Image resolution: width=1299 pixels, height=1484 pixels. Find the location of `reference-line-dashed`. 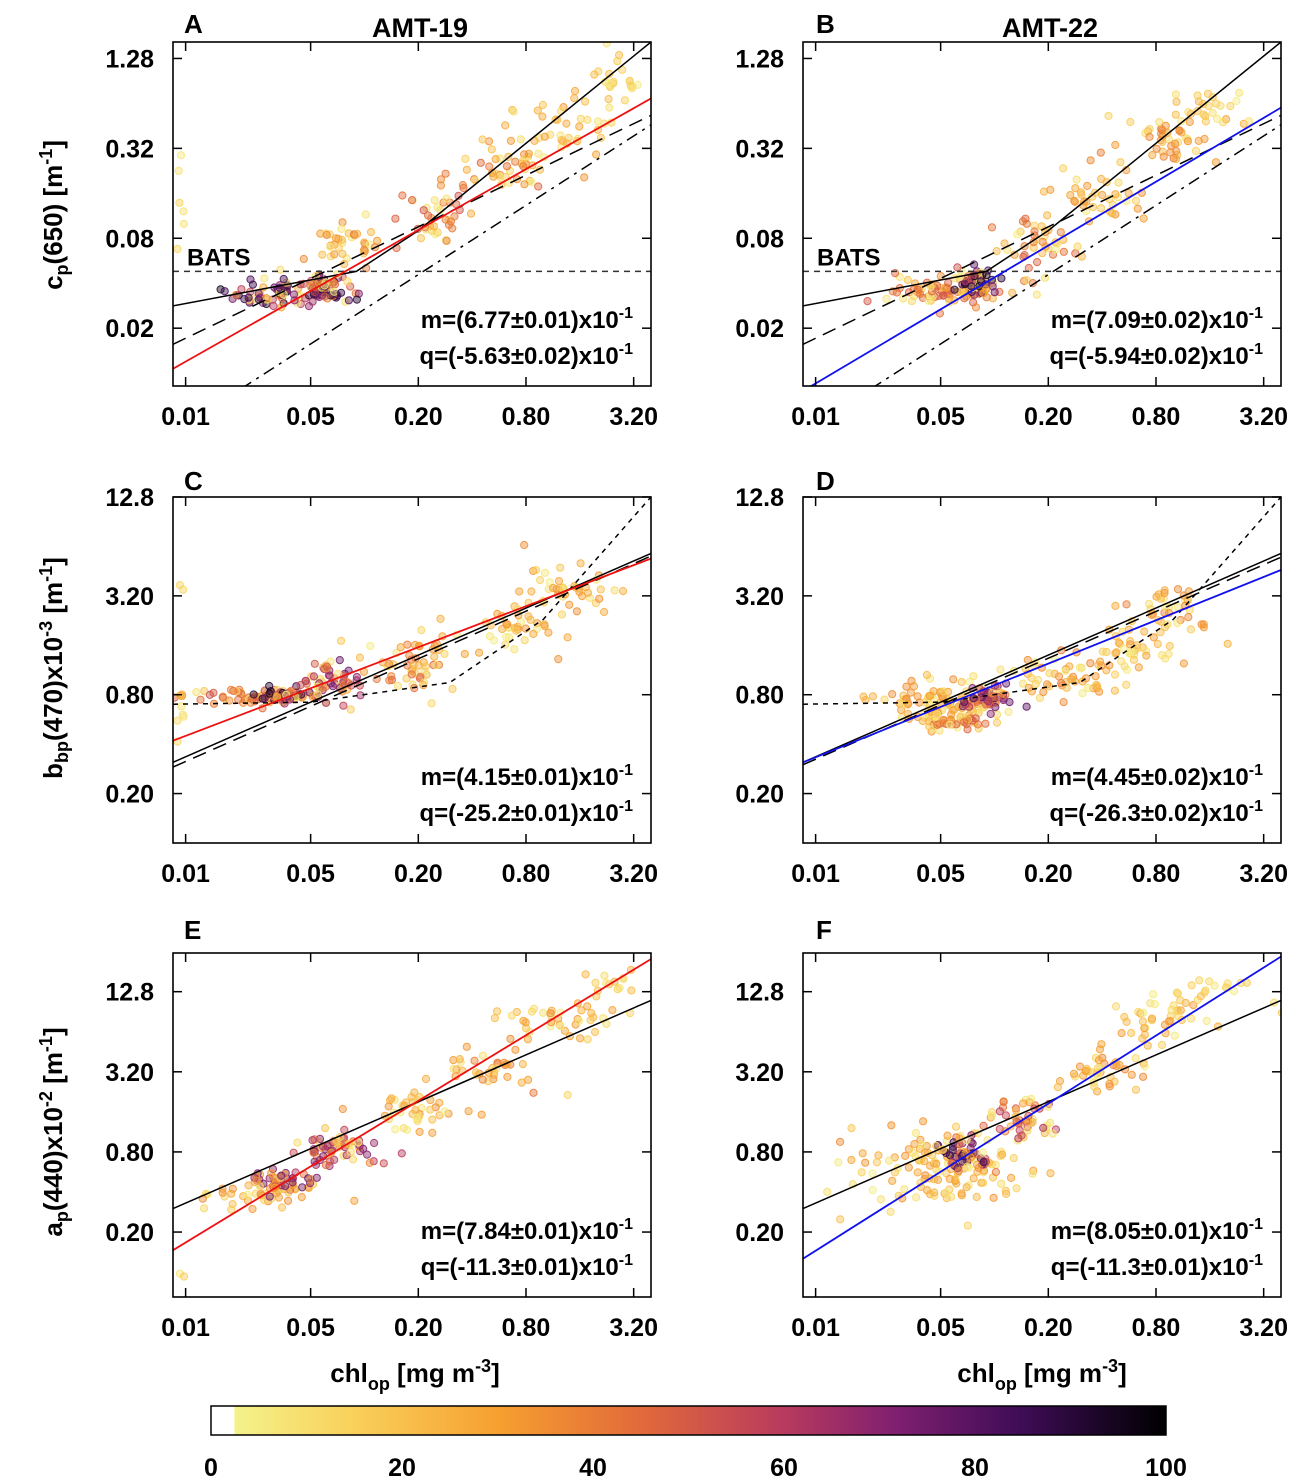

reference-line-dashed is located at coordinates (412, 229).